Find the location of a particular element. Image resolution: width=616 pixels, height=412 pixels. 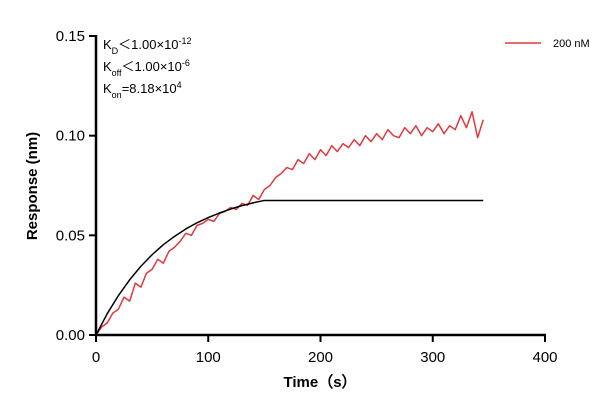

annotation-sup: 4 is located at coordinates (179, 85).